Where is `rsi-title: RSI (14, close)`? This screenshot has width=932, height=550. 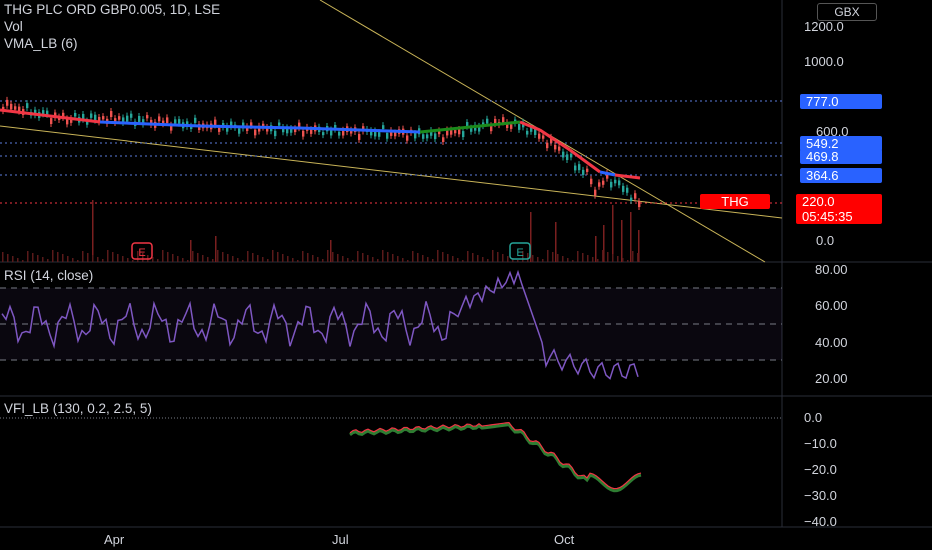 rsi-title: RSI (14, close) is located at coordinates (49, 275).